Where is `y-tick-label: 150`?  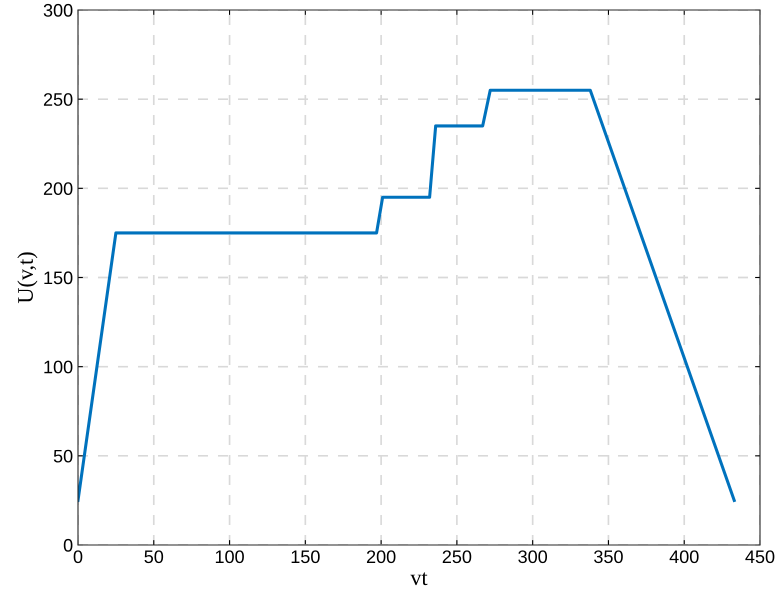
y-tick-label: 150 is located at coordinates (58, 277).